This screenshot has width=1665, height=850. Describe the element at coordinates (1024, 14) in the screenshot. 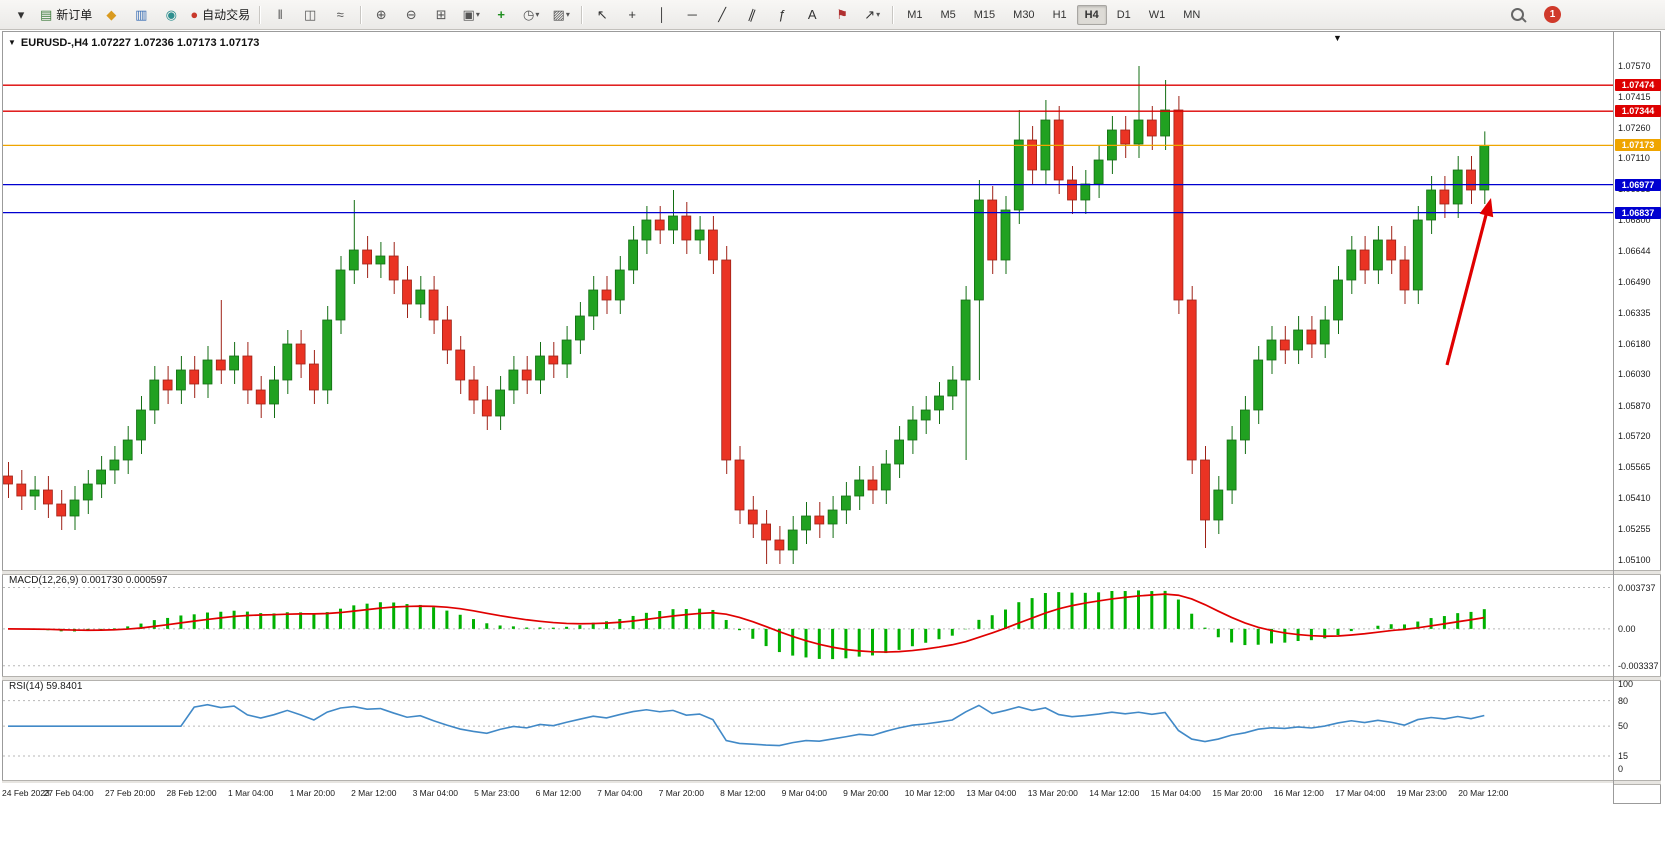

I see `timeframe-m30-button: M30` at that location.